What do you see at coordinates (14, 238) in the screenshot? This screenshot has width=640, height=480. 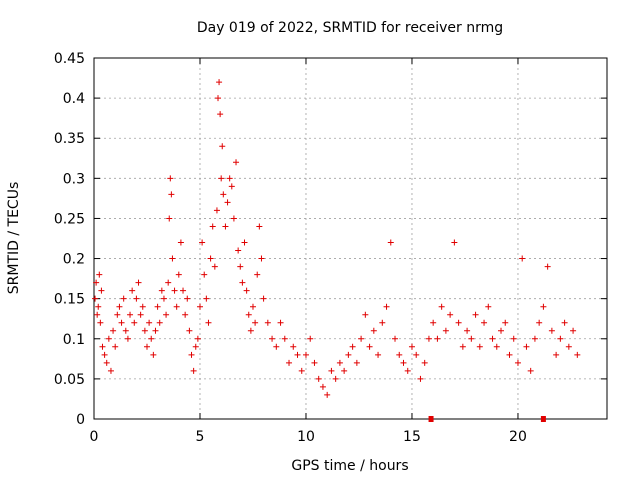 I see `y-axis-label: SRMTID / TECUs` at bounding box center [14, 238].